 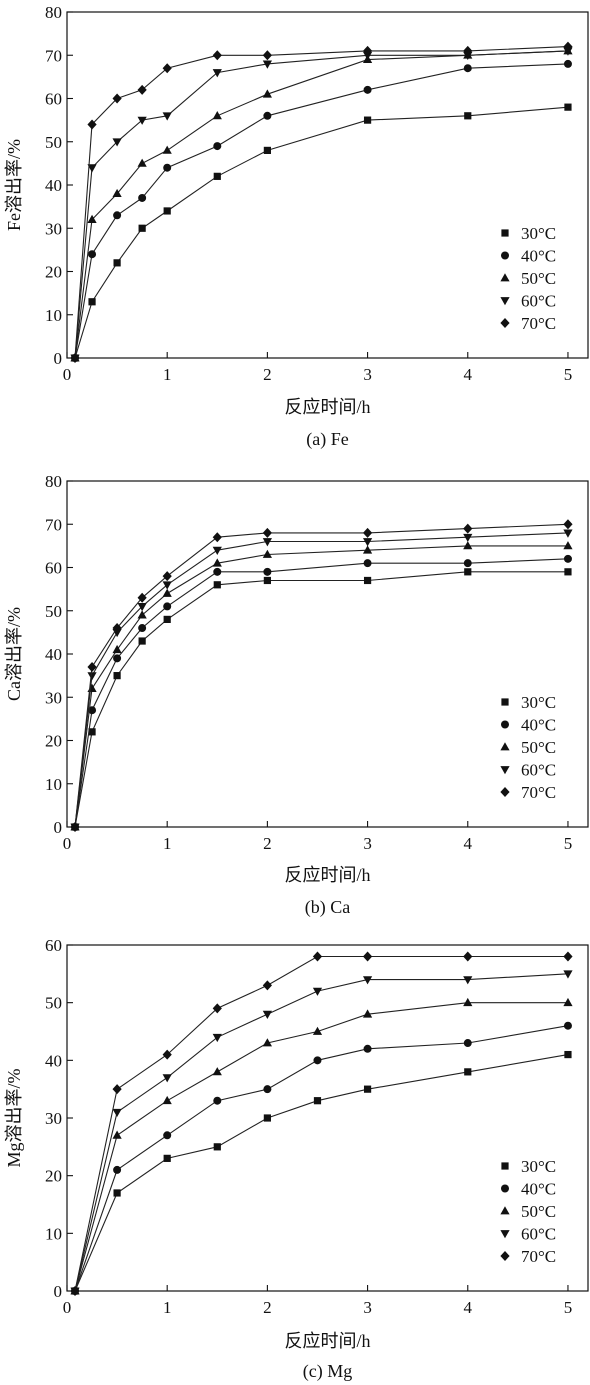 What do you see at coordinates (327, 407) in the screenshot?
I see `x-axis-title: 反应时间/h` at bounding box center [327, 407].